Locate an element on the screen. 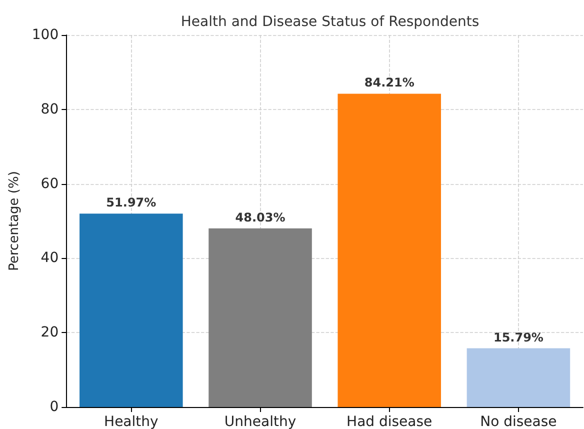 The width and height of the screenshot is (584, 429). data-label: 48.03% is located at coordinates (260, 217).